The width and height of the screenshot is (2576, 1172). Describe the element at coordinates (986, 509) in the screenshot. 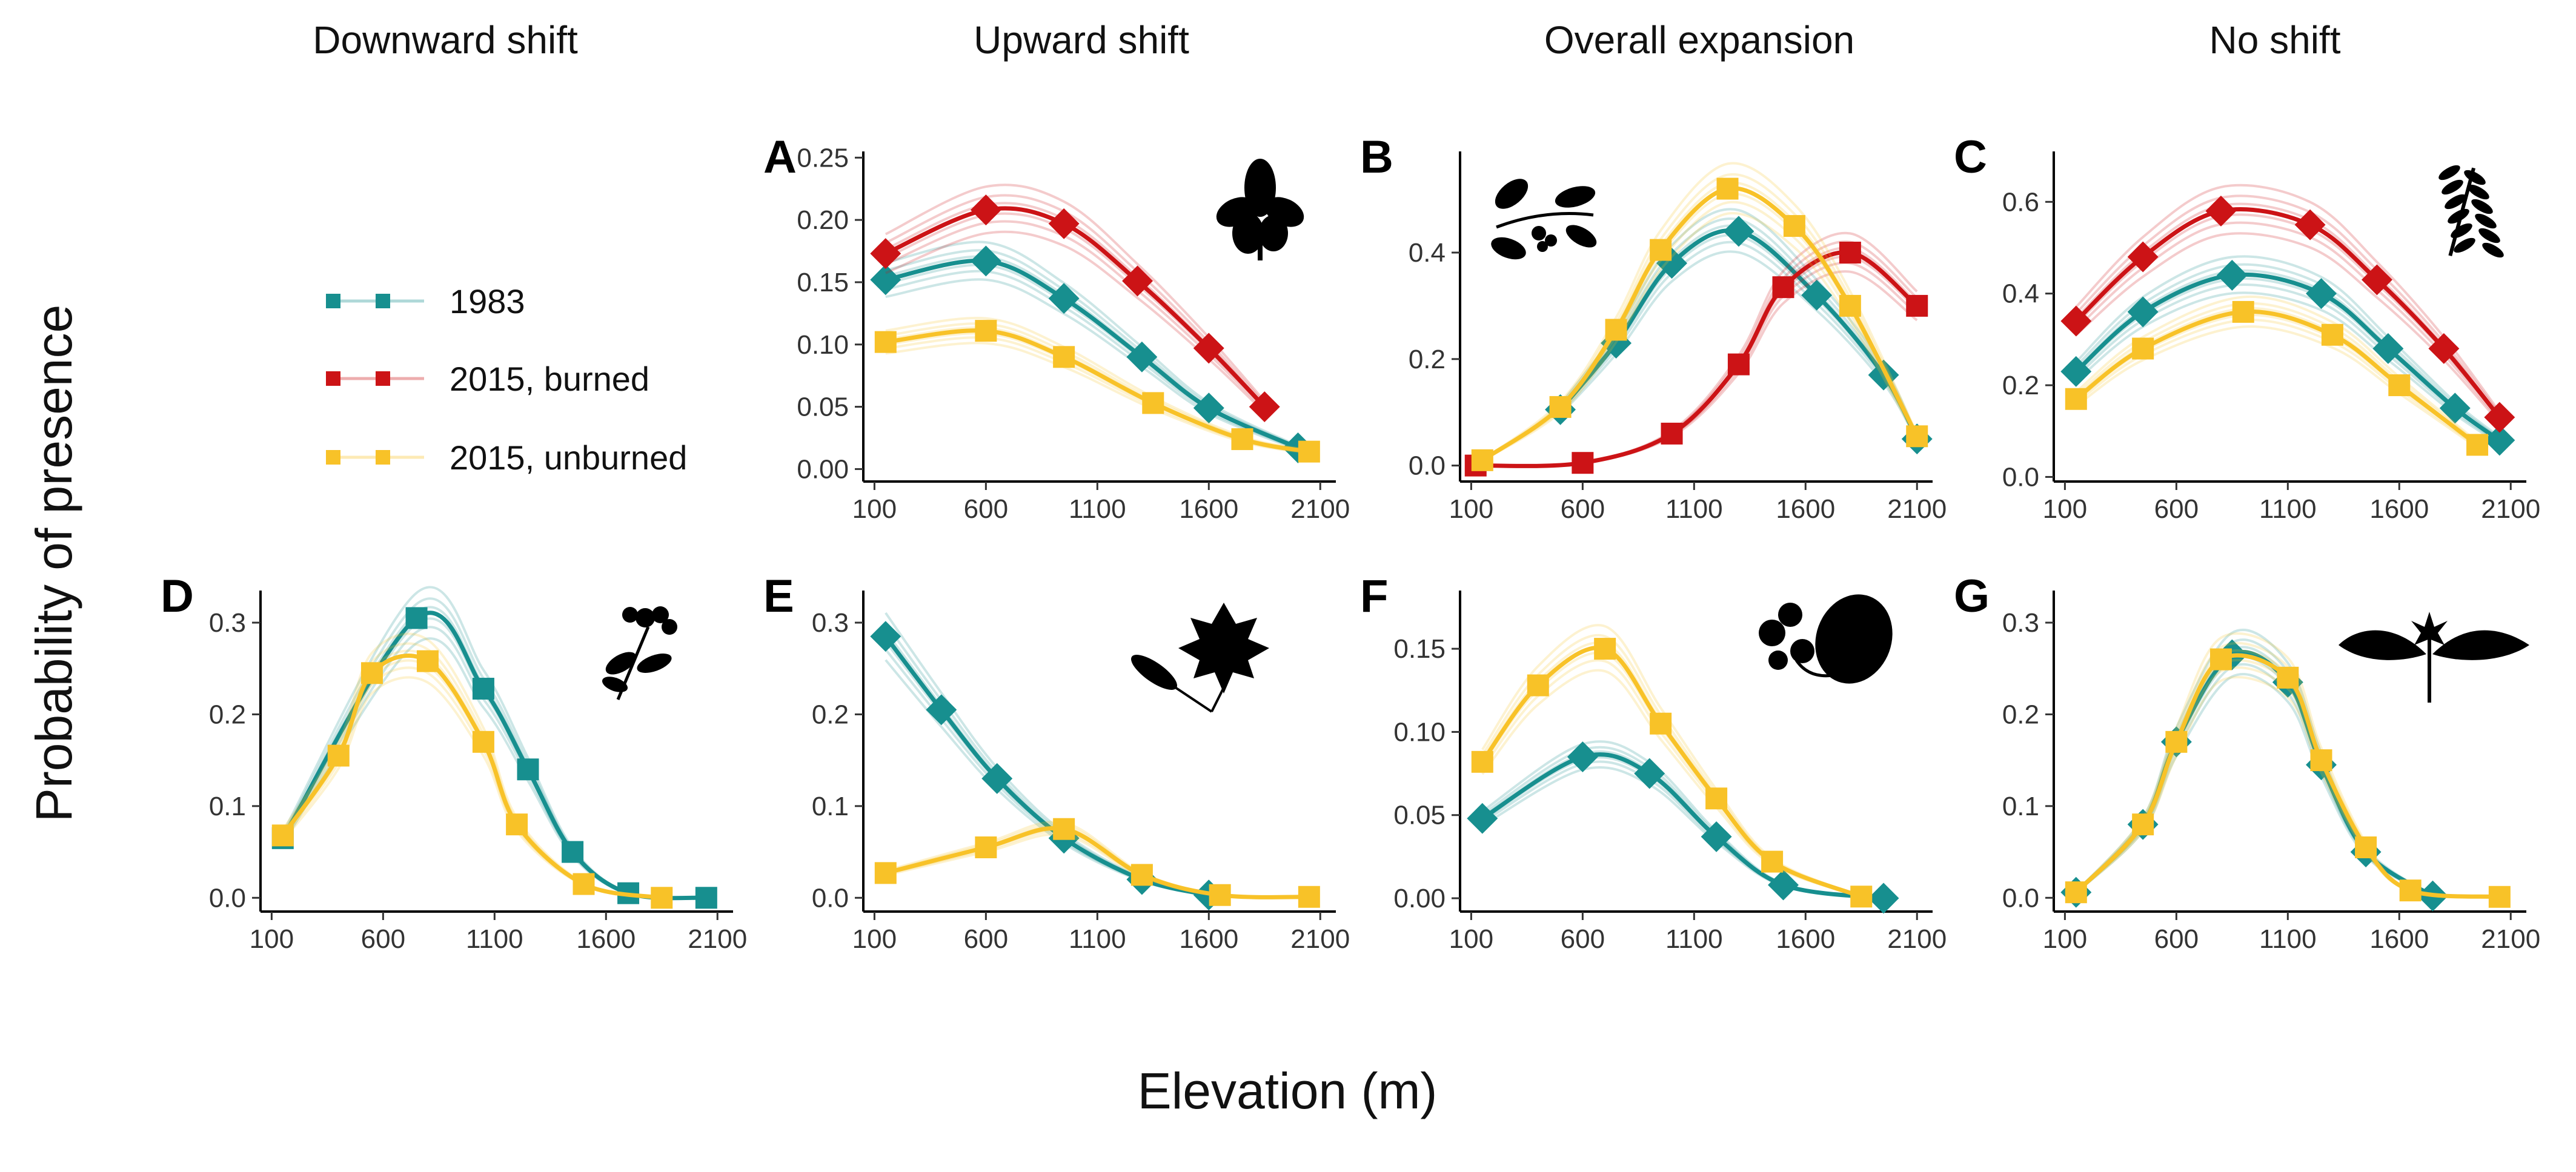

I see `x-tick-label-a: 600` at that location.